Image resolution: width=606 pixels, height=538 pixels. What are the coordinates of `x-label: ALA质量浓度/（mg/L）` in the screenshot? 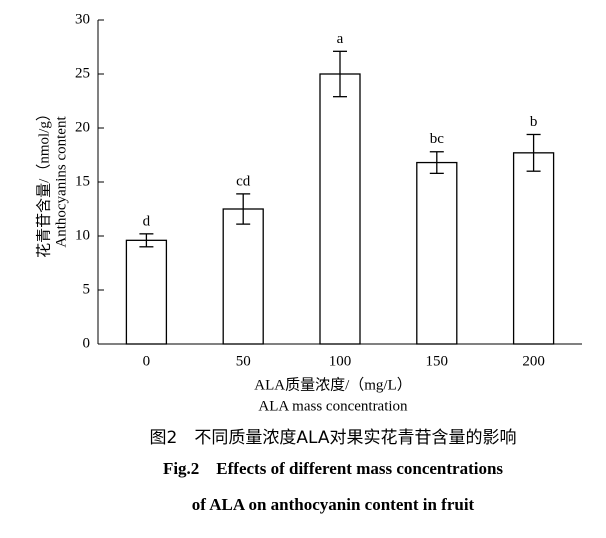 It's located at (333, 384).